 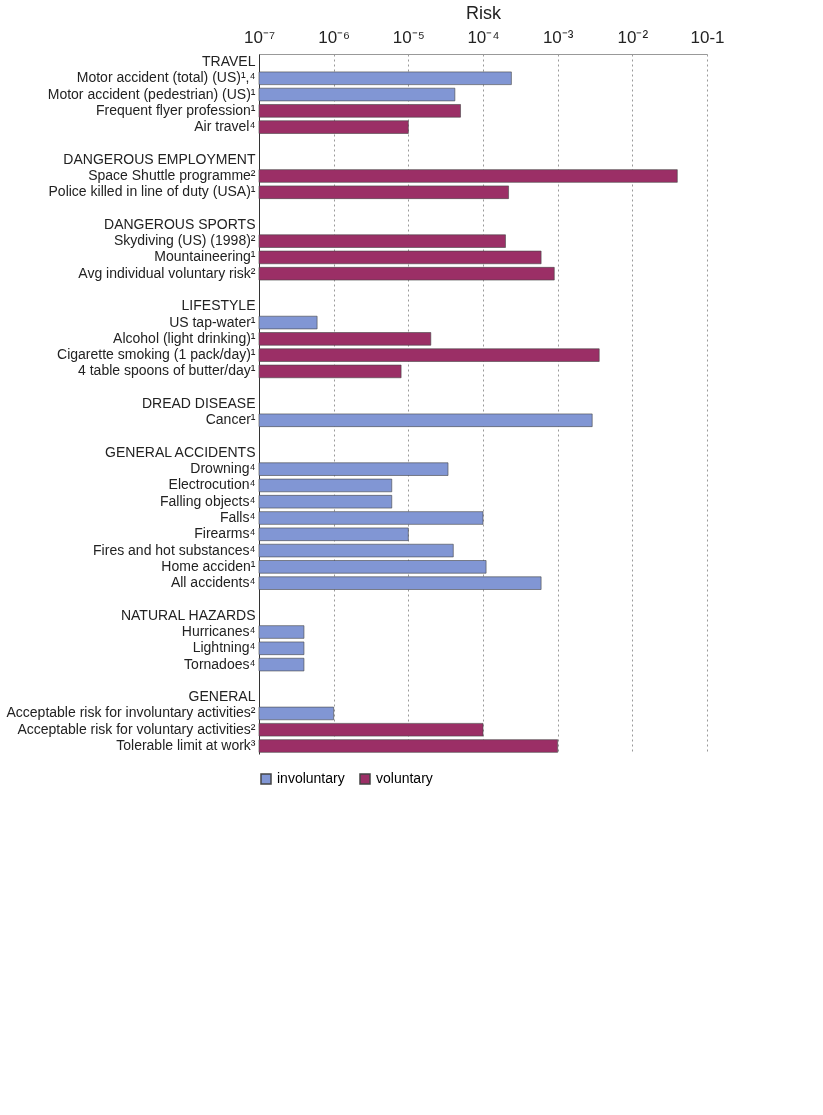 I want to click on y-tick-label: TRAVEL, so click(x=229, y=60).